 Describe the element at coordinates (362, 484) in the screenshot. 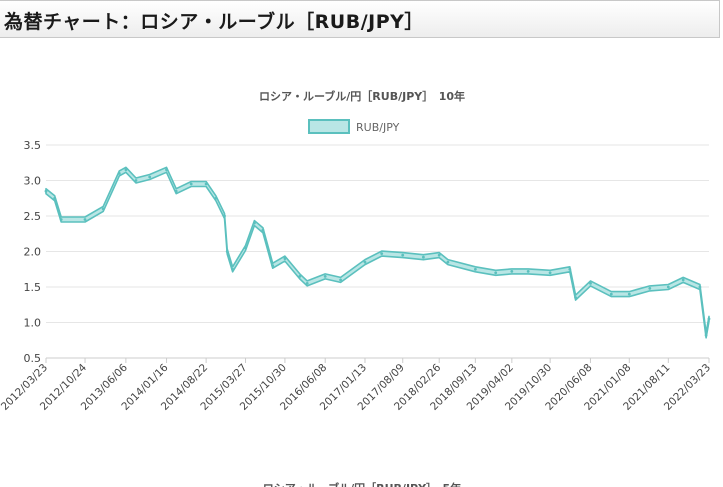

I see `next-chart-title: ロシア・ルーブル/円［RUB/JPY］ 5年` at that location.